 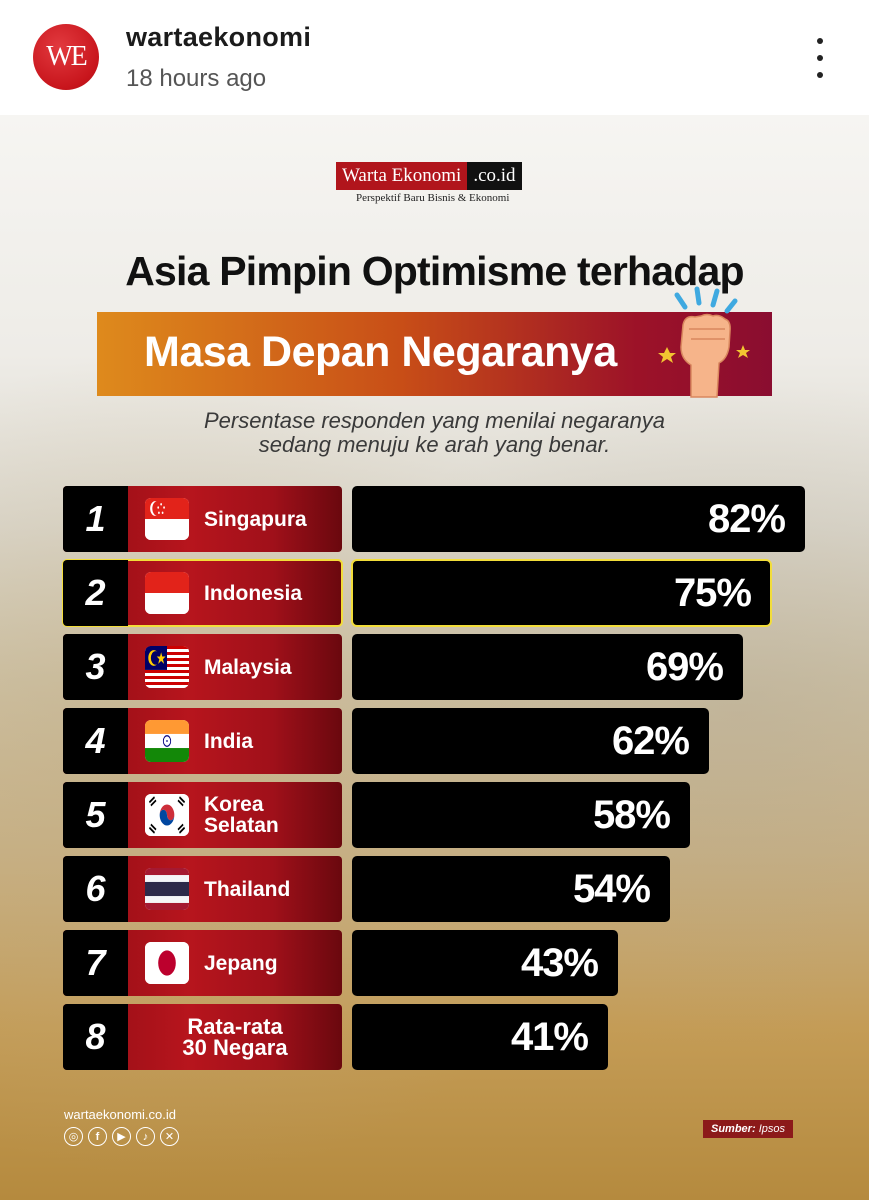 What do you see at coordinates (120, 1114) in the screenshot?
I see `footer-site: wartaekonomi.co.id` at bounding box center [120, 1114].